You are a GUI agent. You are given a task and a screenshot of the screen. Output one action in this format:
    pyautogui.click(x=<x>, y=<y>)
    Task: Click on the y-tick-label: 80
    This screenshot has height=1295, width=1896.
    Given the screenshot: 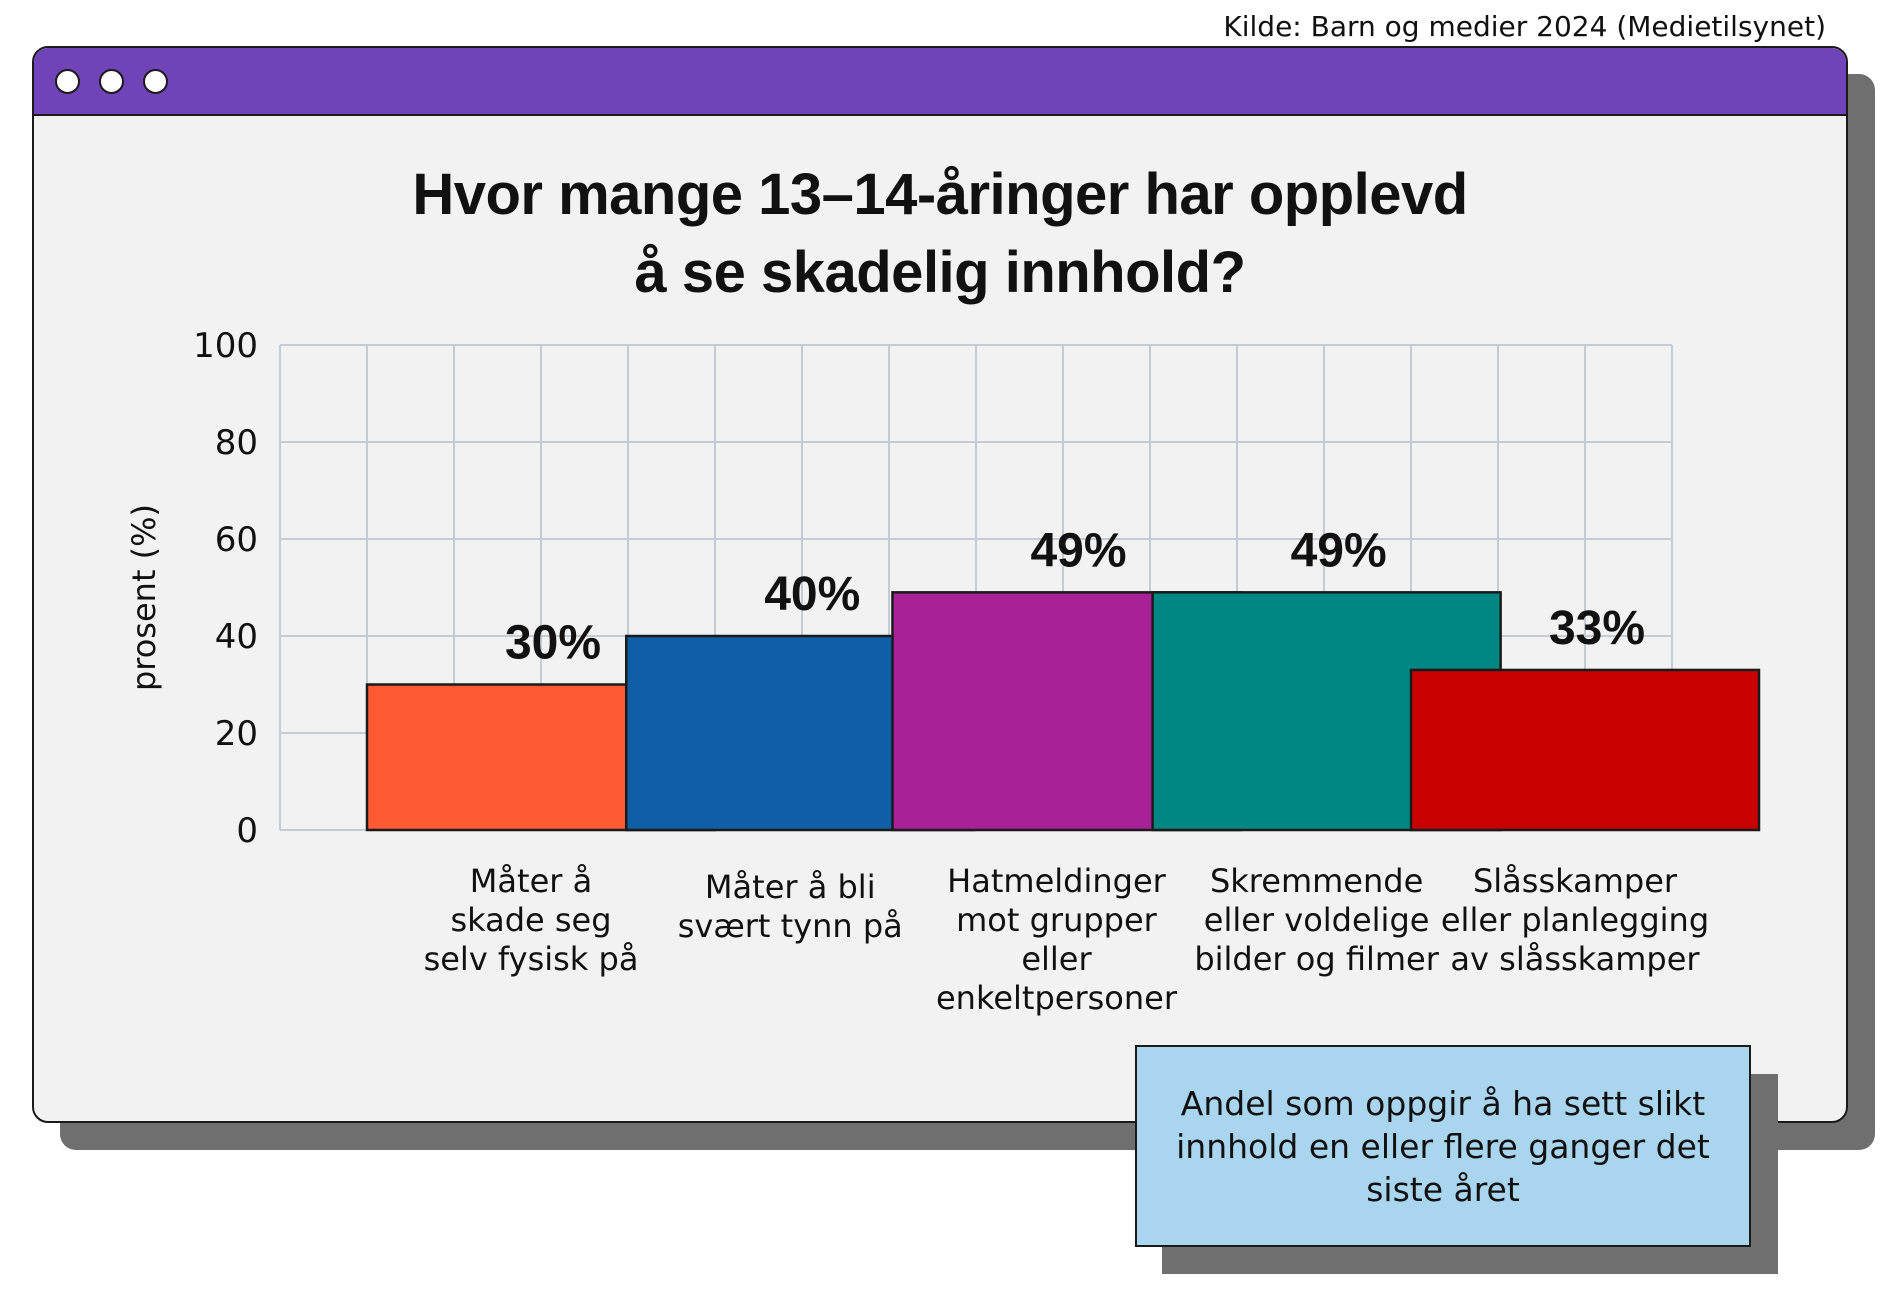 What is the action you would take?
    pyautogui.click(x=236, y=443)
    